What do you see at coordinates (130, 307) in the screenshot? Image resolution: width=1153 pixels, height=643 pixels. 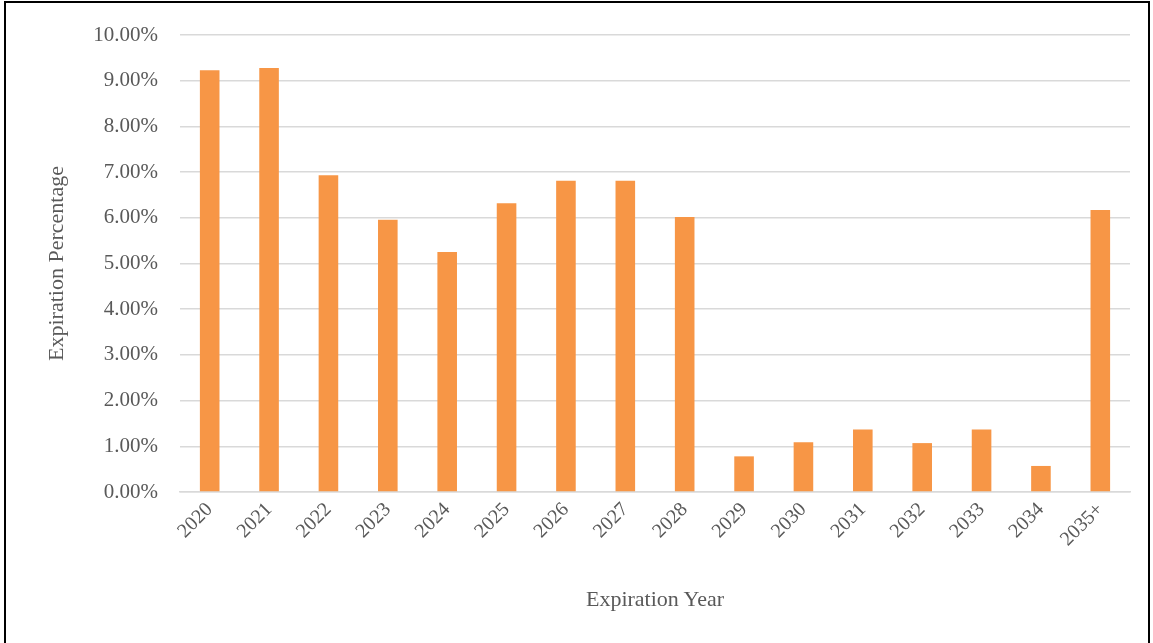 I see `y-tick-label: 4.00%` at bounding box center [130, 307].